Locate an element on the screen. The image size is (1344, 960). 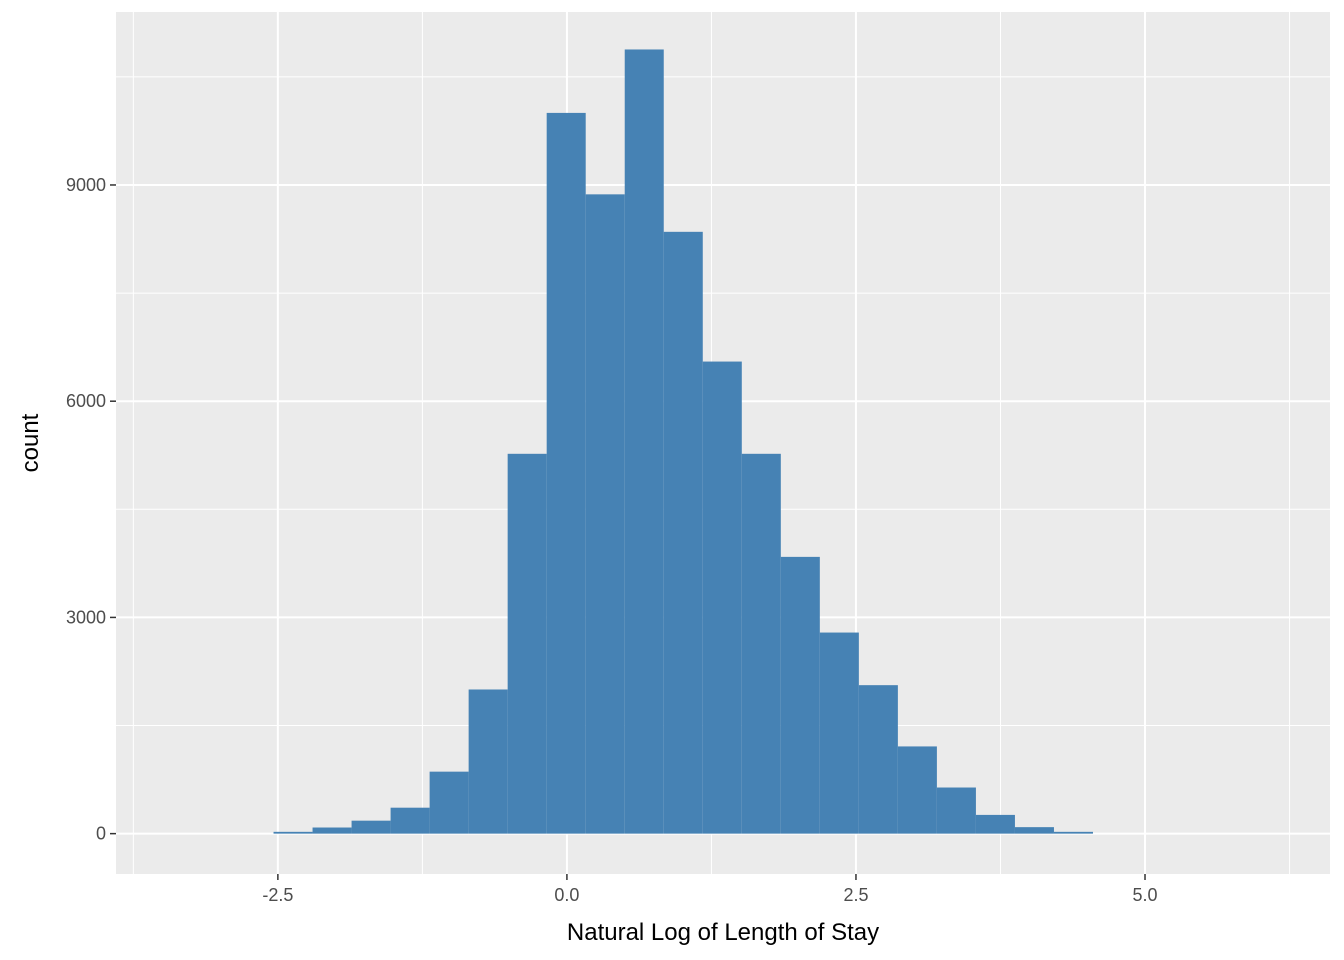
y-tick-label: 0 is located at coordinates (101, 834).